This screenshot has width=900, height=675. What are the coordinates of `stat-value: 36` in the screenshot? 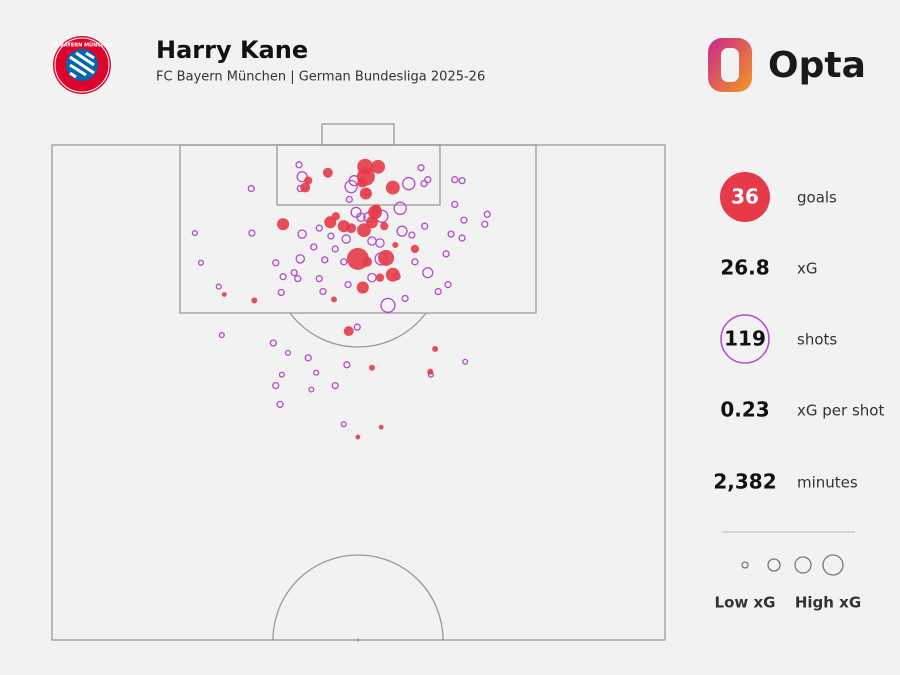 It's located at (745, 197).